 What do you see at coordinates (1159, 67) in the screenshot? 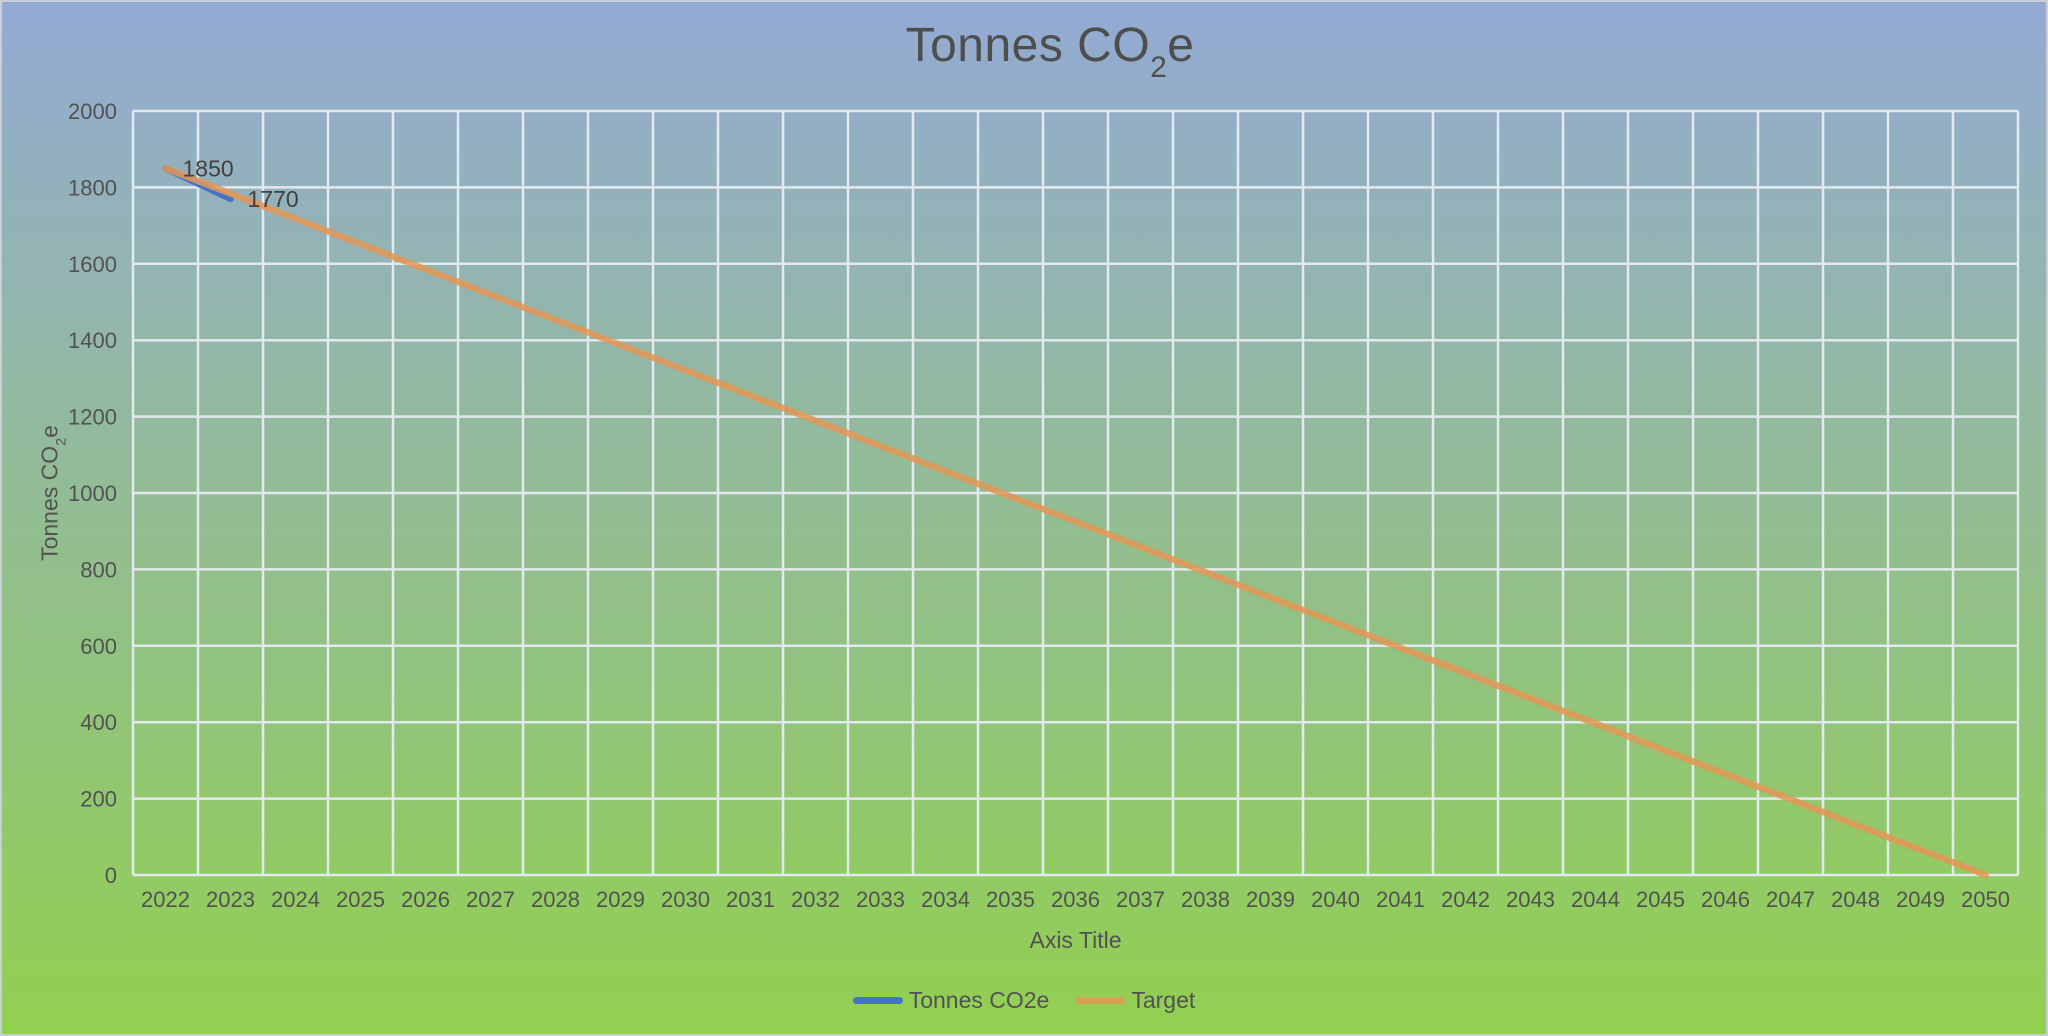
I see `chart-title-subscript: 2` at bounding box center [1159, 67].